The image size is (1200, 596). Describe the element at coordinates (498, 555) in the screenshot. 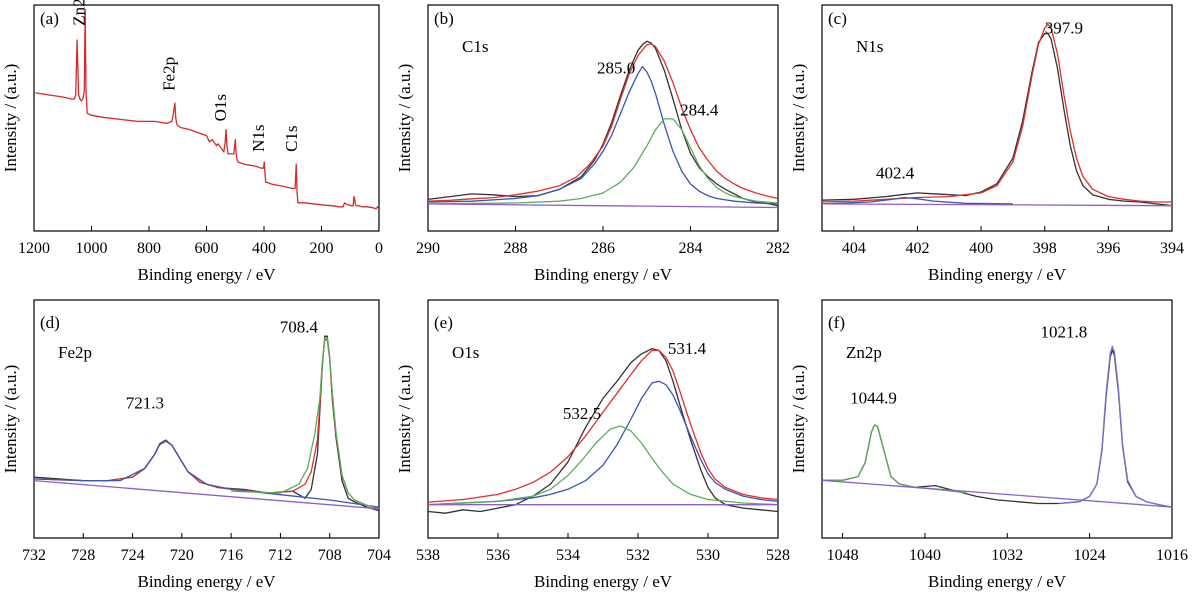

I see `x-tick-label: 536` at that location.